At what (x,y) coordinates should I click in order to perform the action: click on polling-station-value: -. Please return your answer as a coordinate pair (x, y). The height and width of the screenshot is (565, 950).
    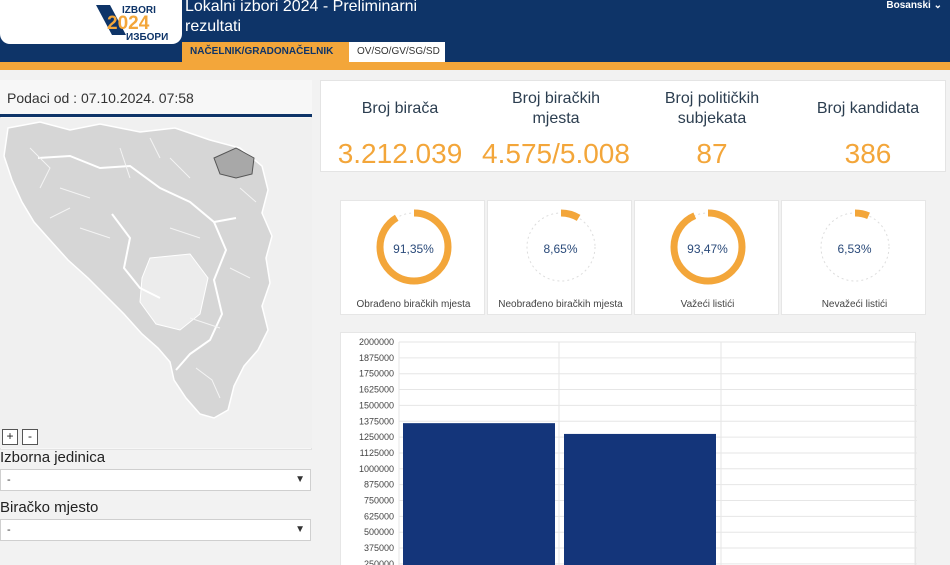
    Looking at the image, I should click on (9, 530).